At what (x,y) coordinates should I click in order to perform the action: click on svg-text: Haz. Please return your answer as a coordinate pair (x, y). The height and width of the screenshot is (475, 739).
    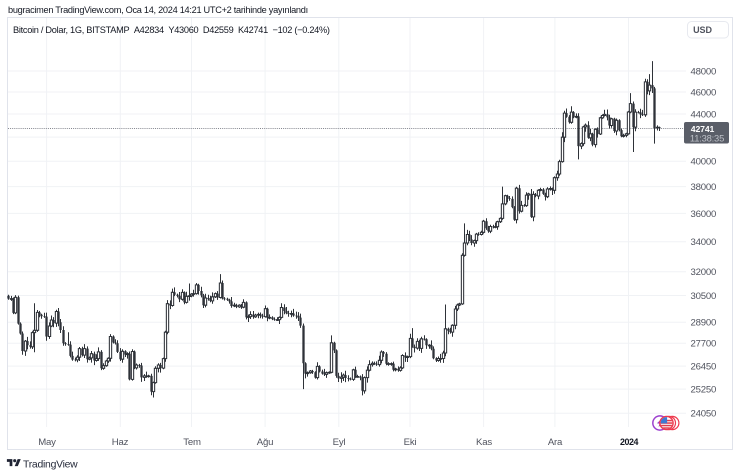
    Looking at the image, I should click on (120, 442).